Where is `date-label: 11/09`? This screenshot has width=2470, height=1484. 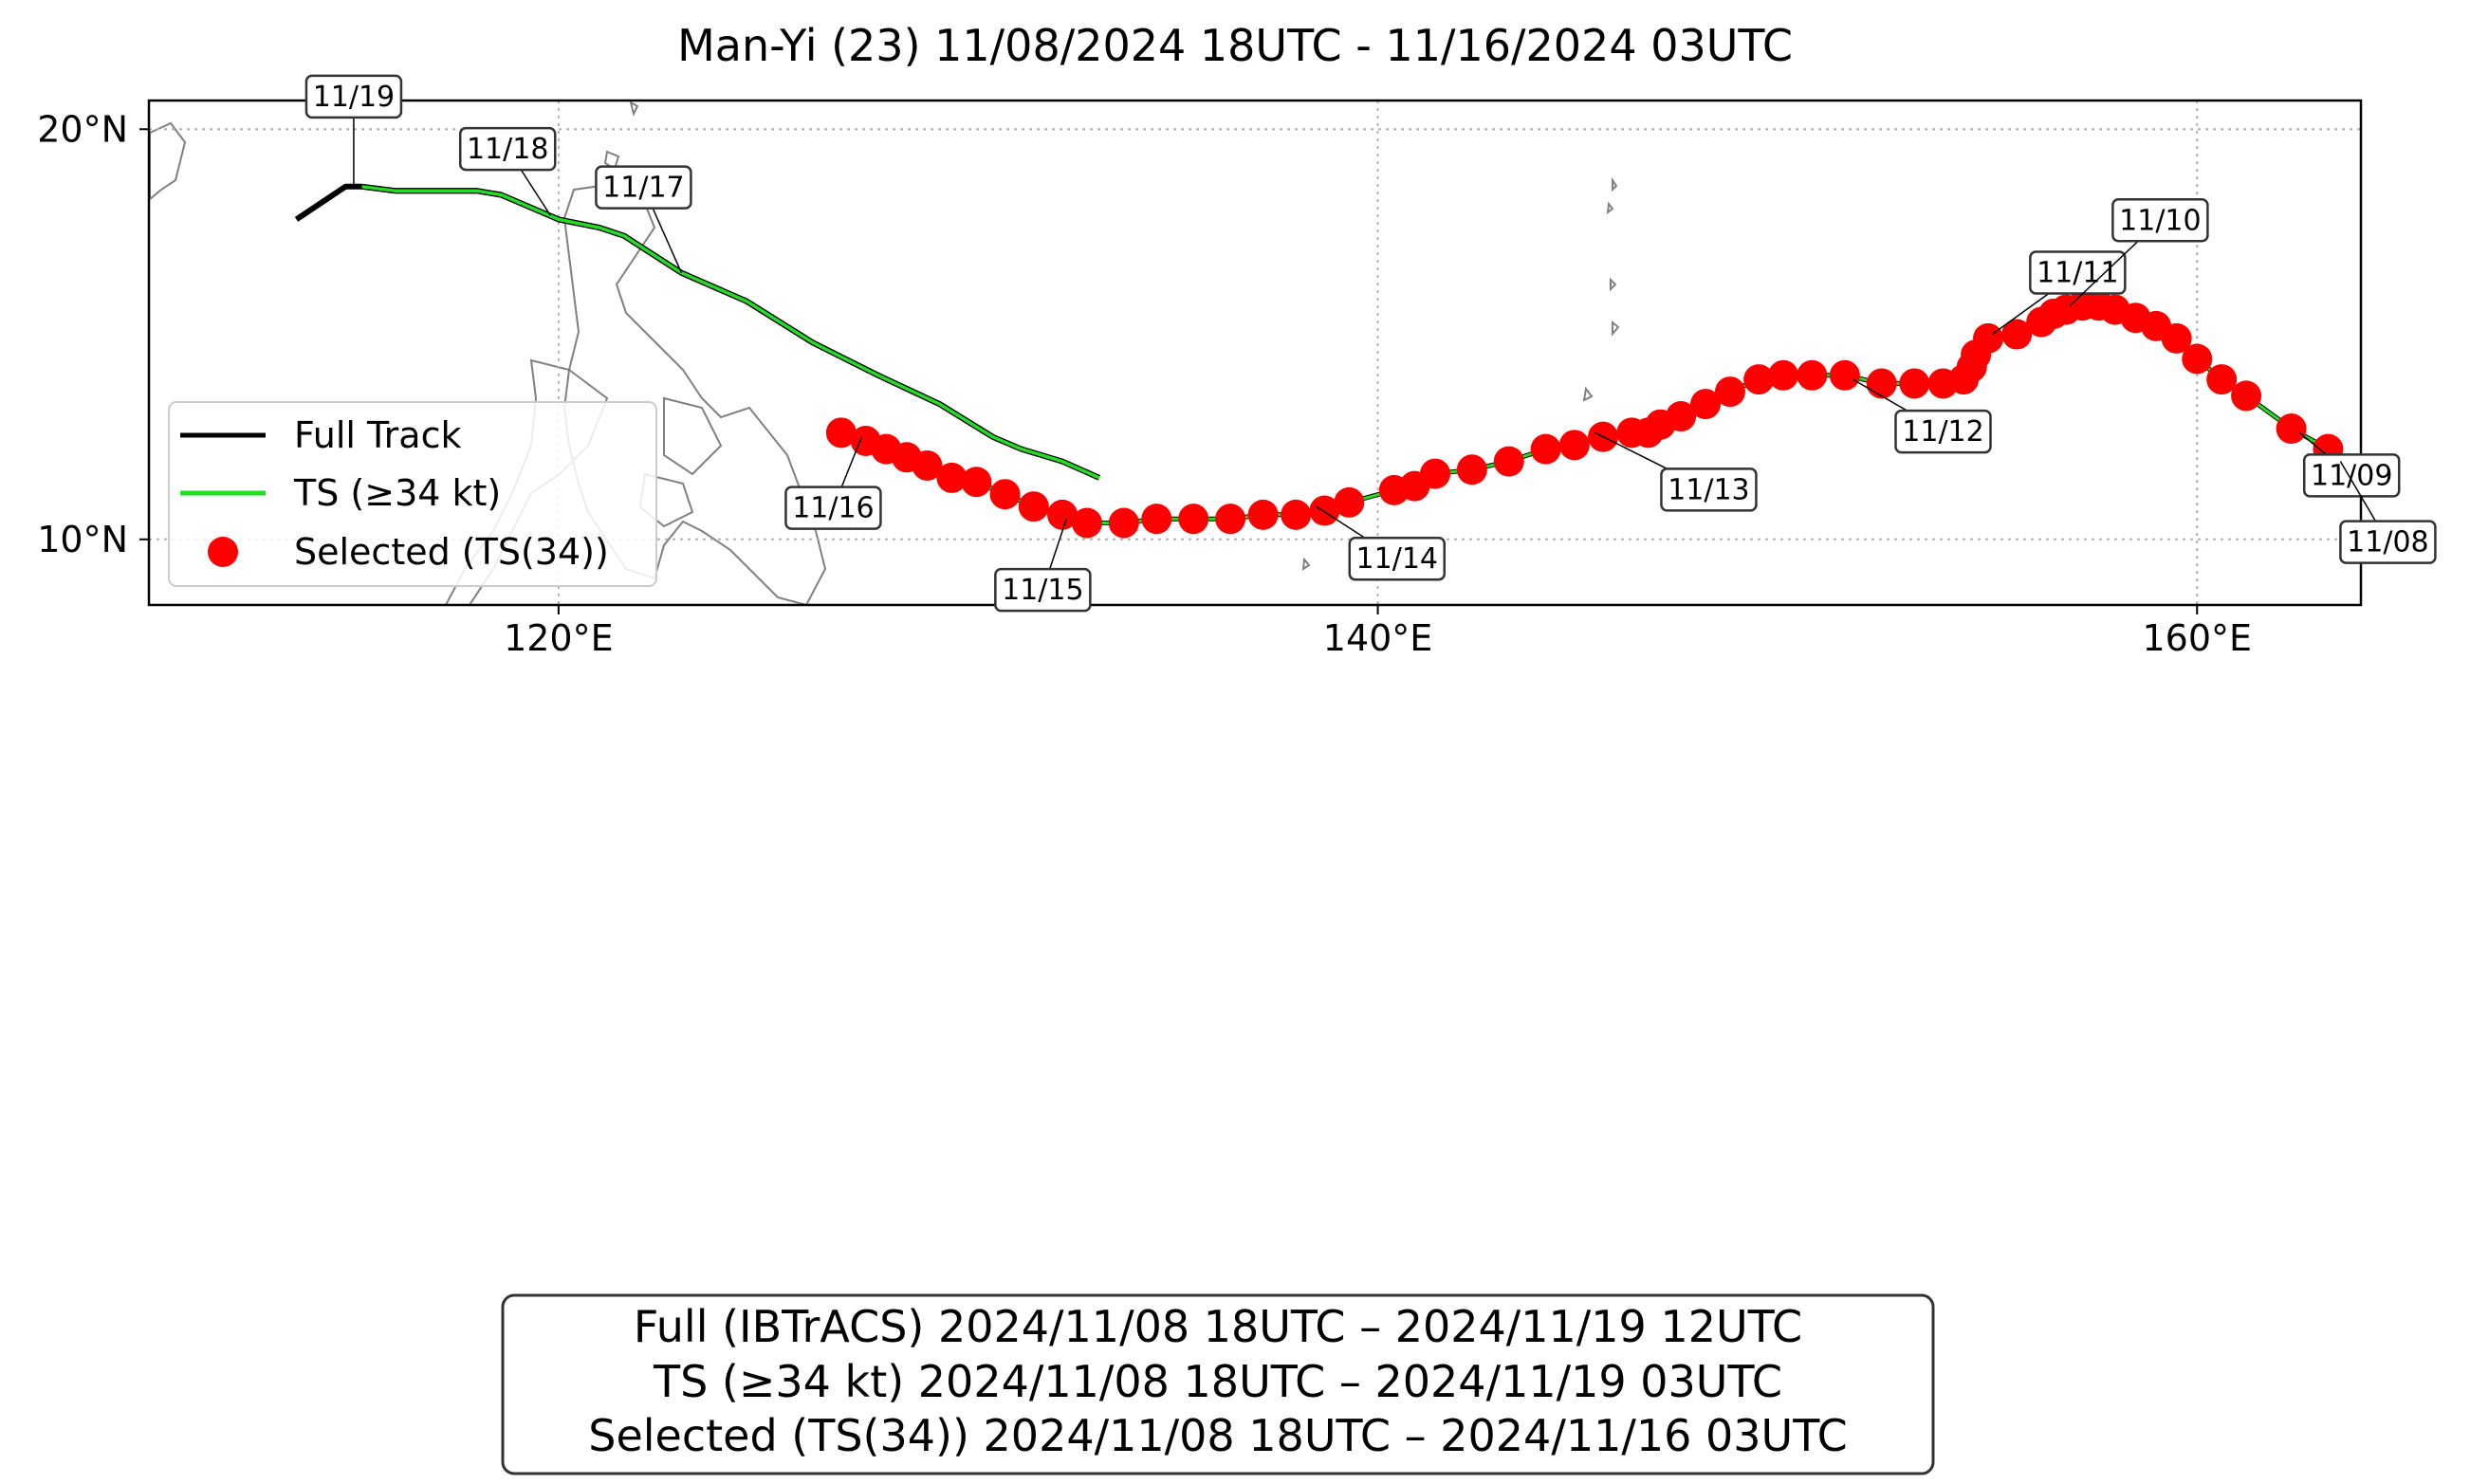 date-label: 11/09 is located at coordinates (2351, 475).